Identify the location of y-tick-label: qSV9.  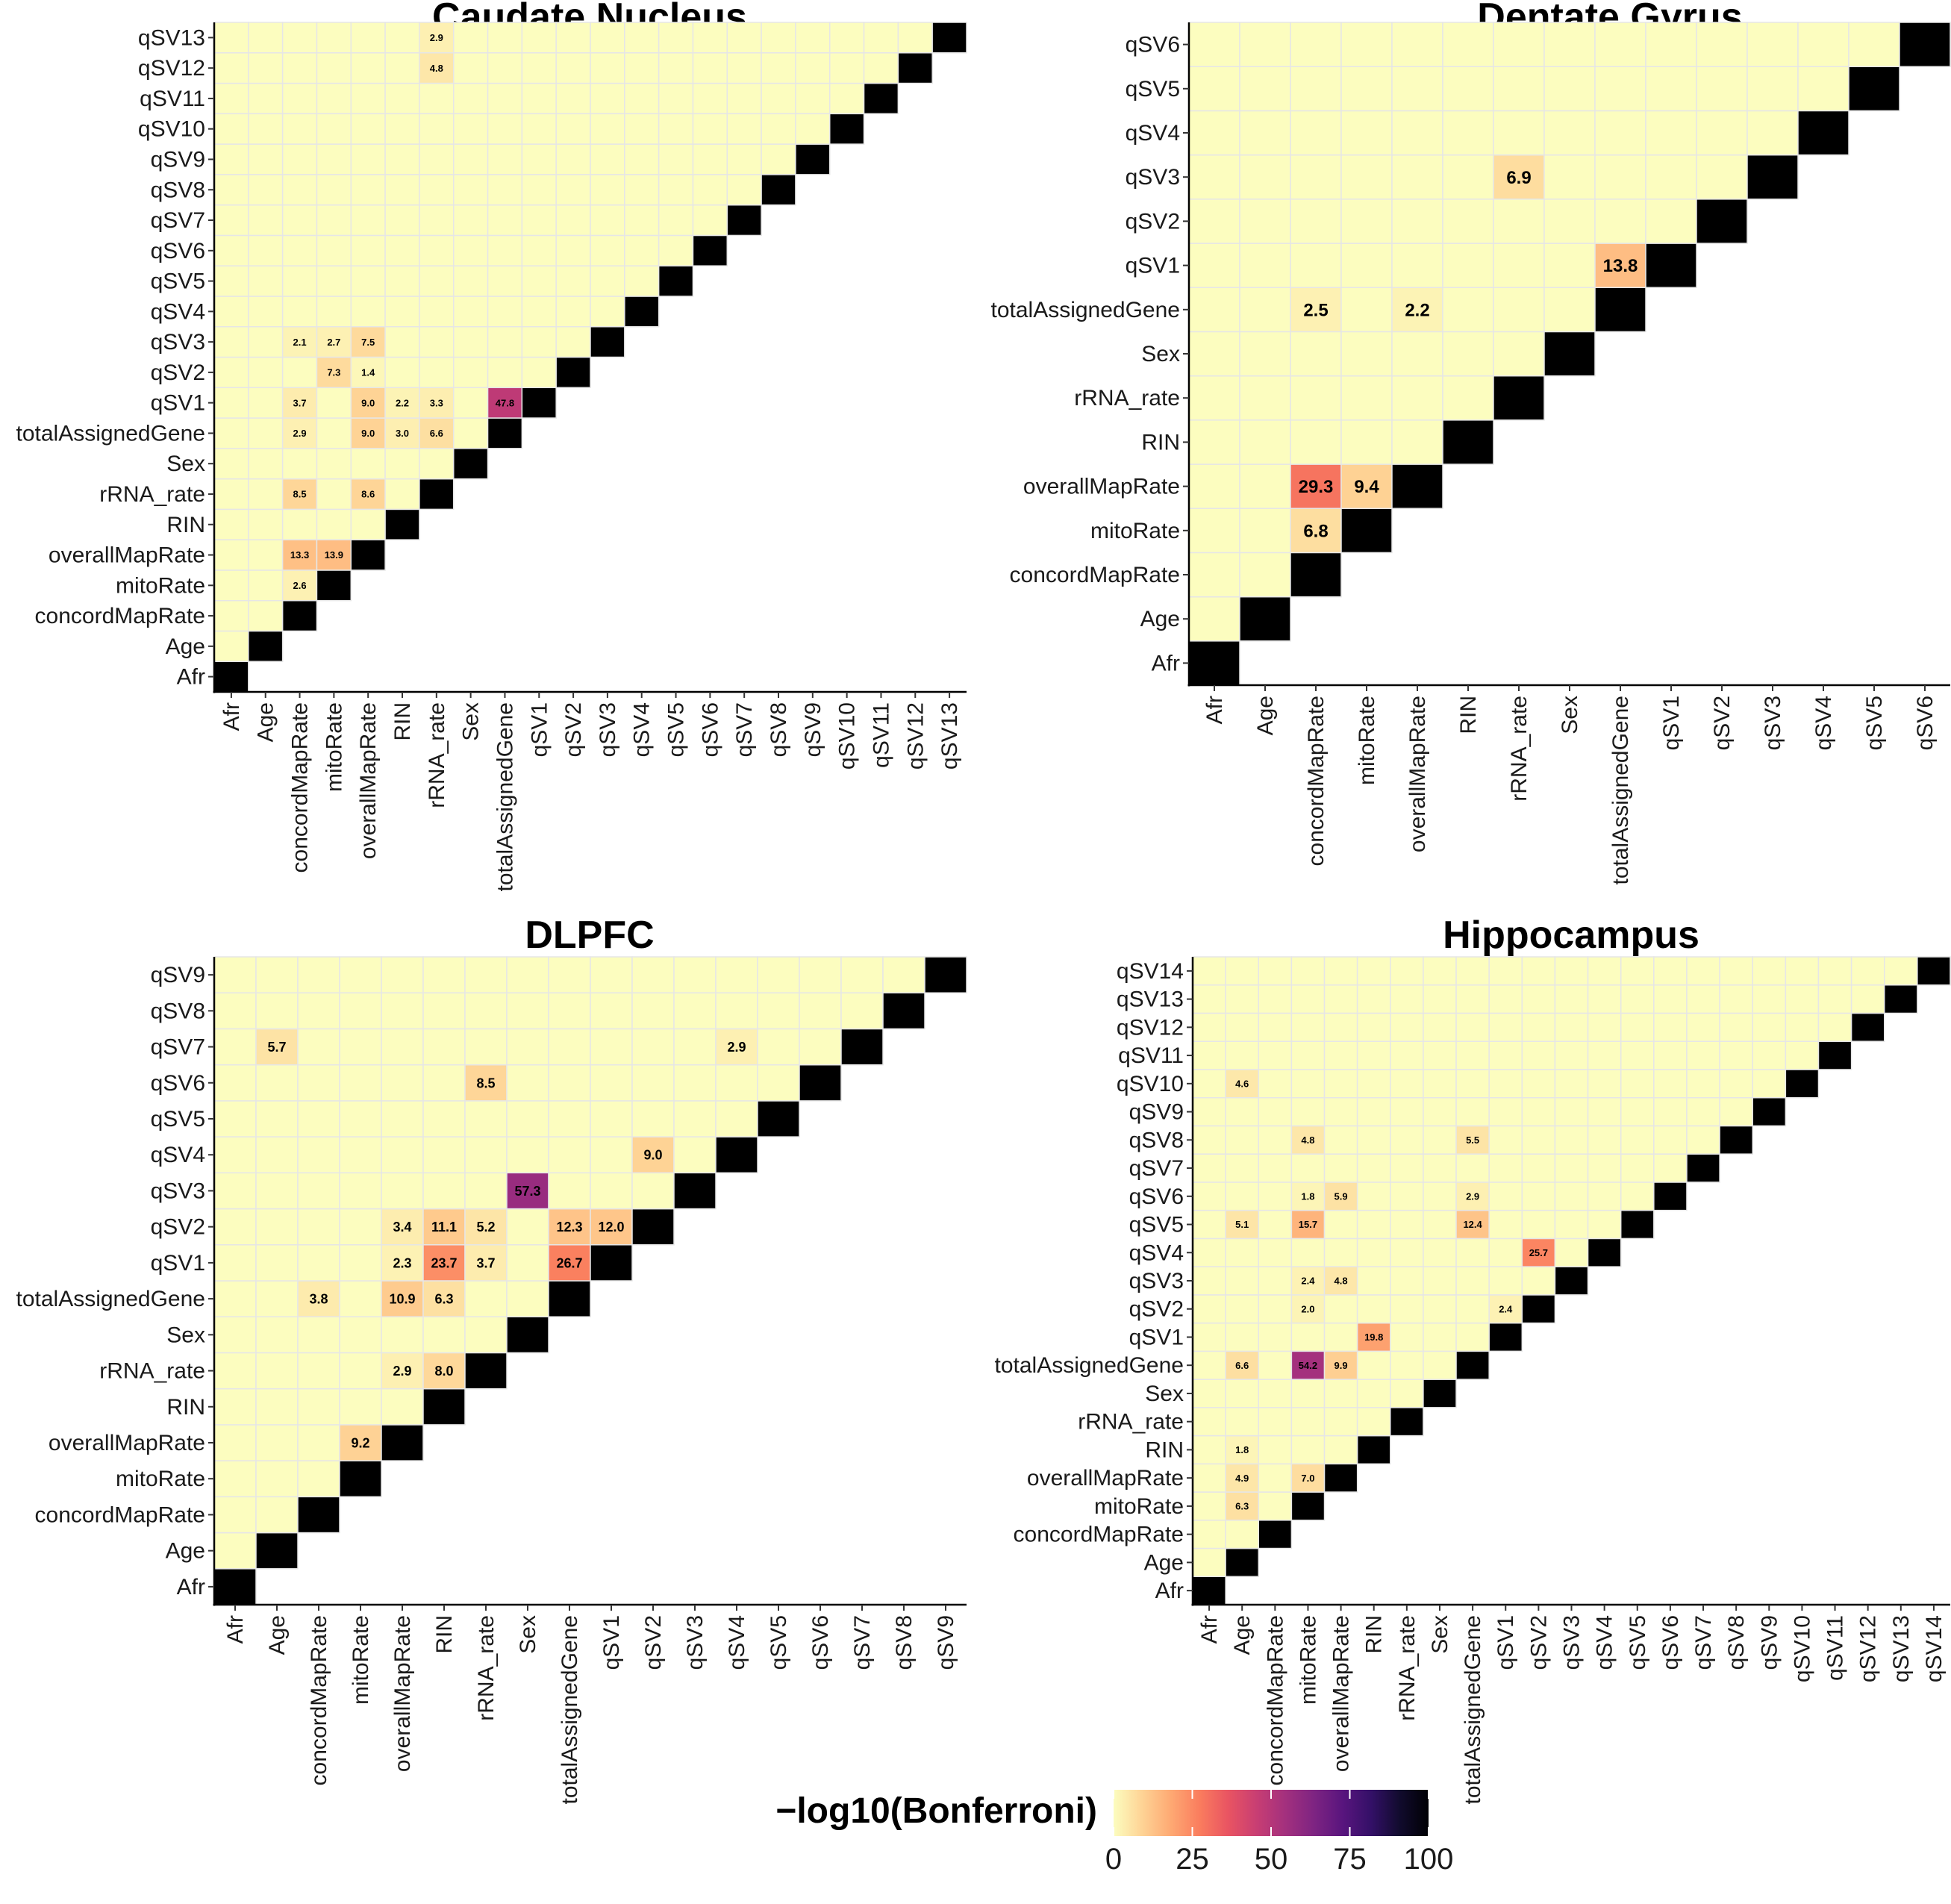
(178, 975).